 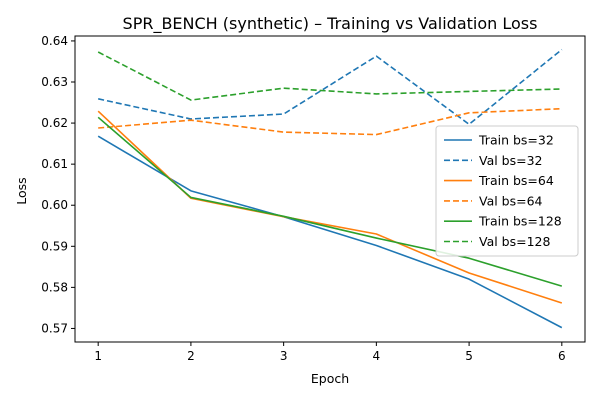 I want to click on y-axis-label: Loss, so click(x=21, y=190).